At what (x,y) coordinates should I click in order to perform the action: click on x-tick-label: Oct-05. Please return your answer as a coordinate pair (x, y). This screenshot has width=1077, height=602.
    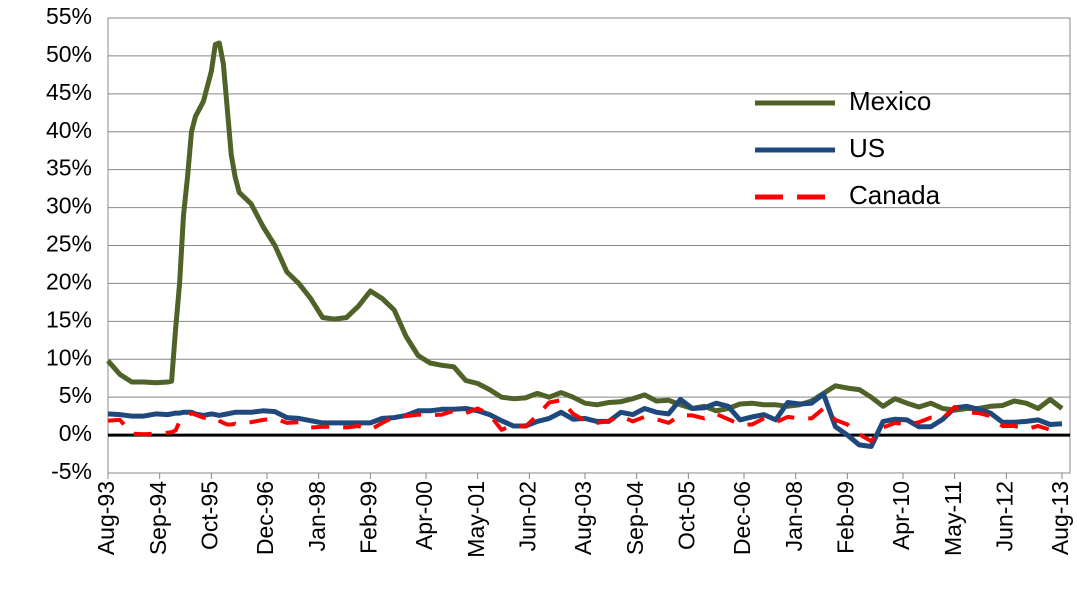
    Looking at the image, I should click on (686, 515).